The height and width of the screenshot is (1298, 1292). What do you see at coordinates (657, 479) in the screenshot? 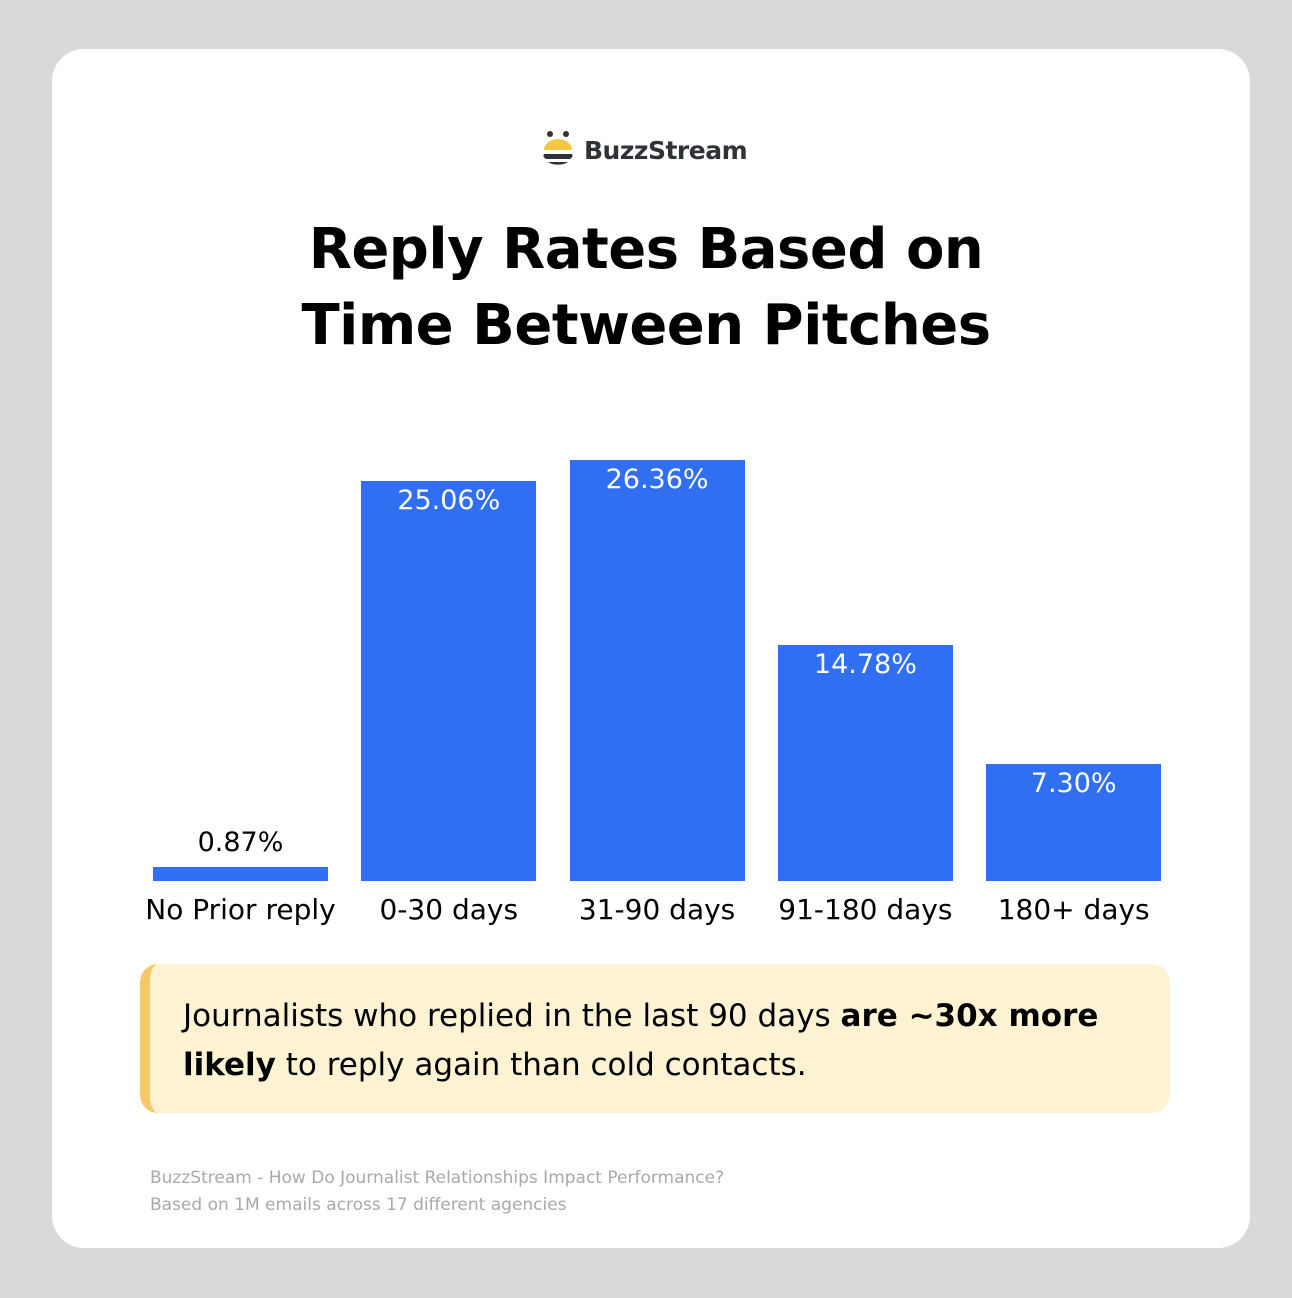
I see `data-label: 26.36%` at bounding box center [657, 479].